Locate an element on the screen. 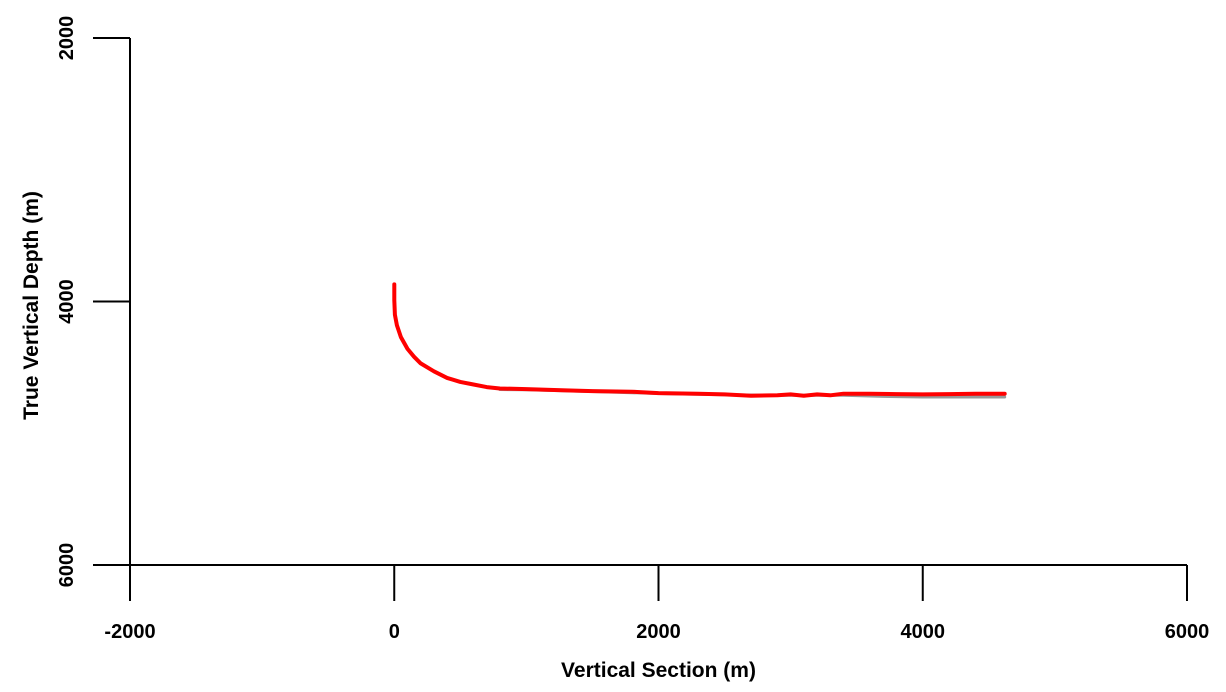 The height and width of the screenshot is (692, 1226). x-axis-title: Vertical Section (m) is located at coordinates (658, 670).